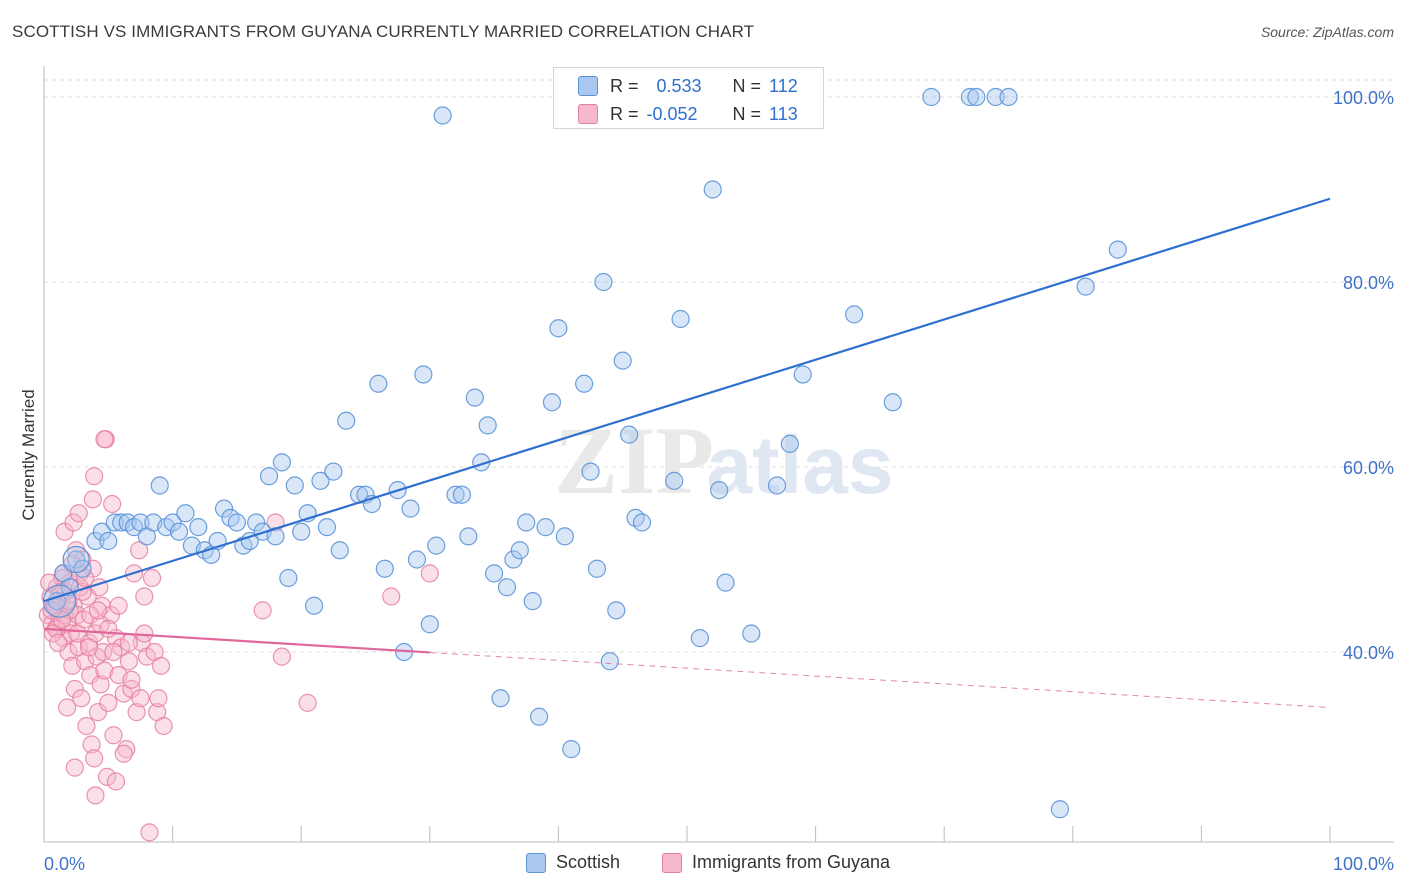  Describe the element at coordinates (64, 864) in the screenshot. I see `x-axis-label-left: 0.0%` at that location.